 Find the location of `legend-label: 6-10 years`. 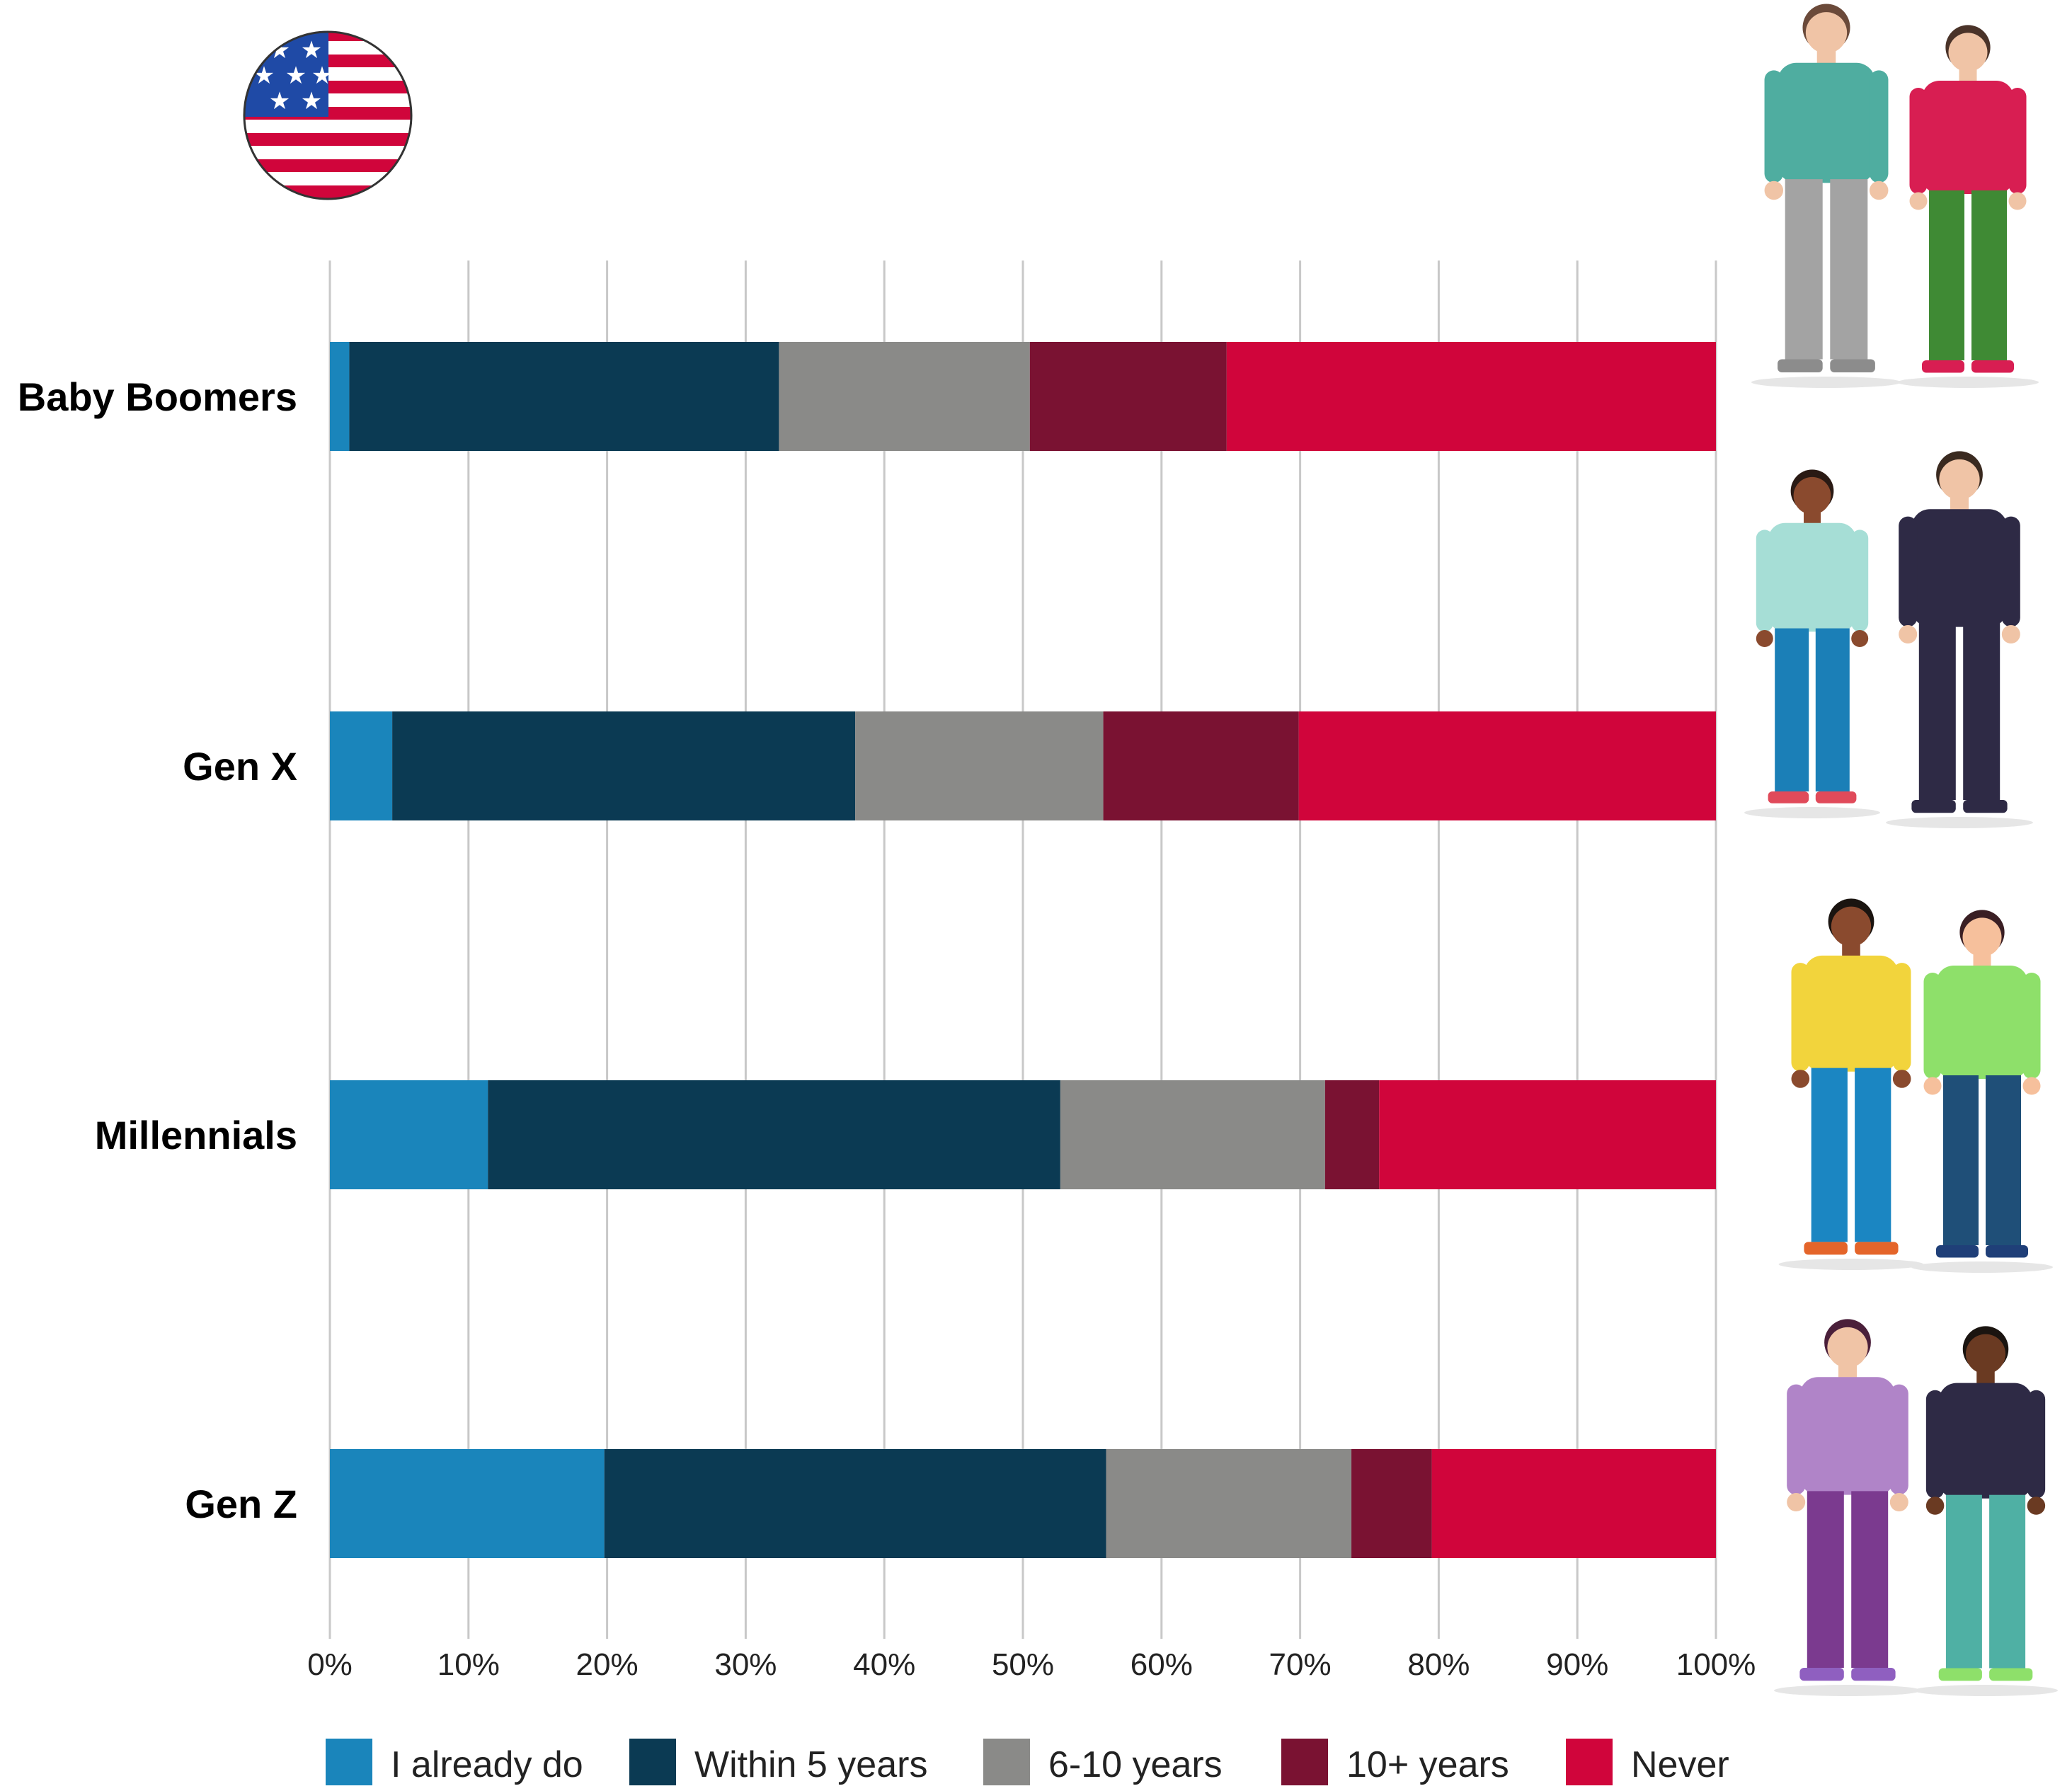

legend-label: 6-10 years is located at coordinates (1135, 1765).